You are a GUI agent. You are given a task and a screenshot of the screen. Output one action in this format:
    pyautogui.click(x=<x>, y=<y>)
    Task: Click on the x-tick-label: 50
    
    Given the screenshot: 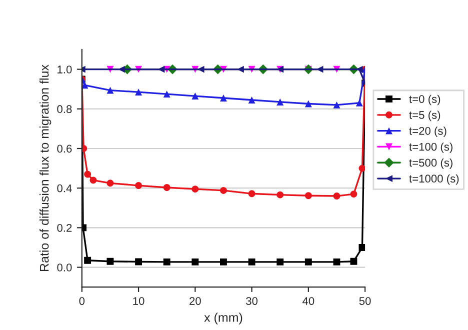 What is the action you would take?
    pyautogui.click(x=365, y=301)
    